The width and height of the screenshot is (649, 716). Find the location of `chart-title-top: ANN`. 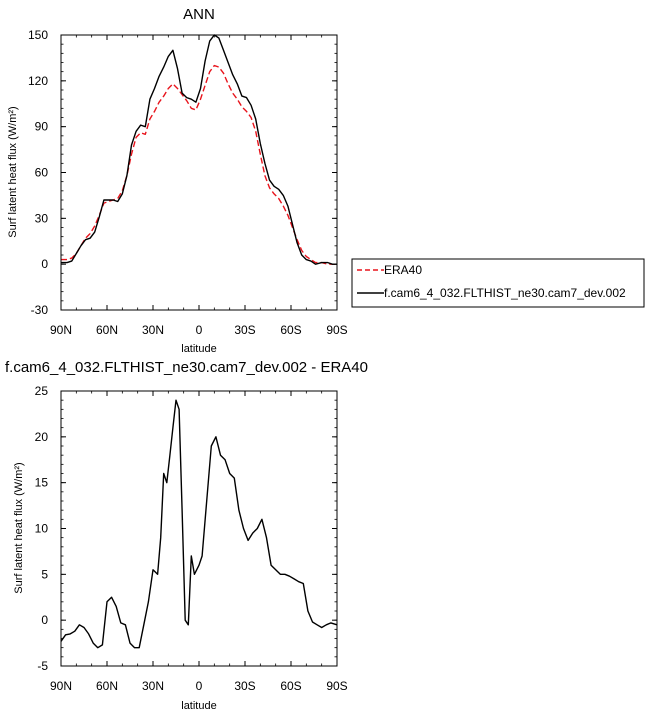

chart-title-top: ANN is located at coordinates (199, 14).